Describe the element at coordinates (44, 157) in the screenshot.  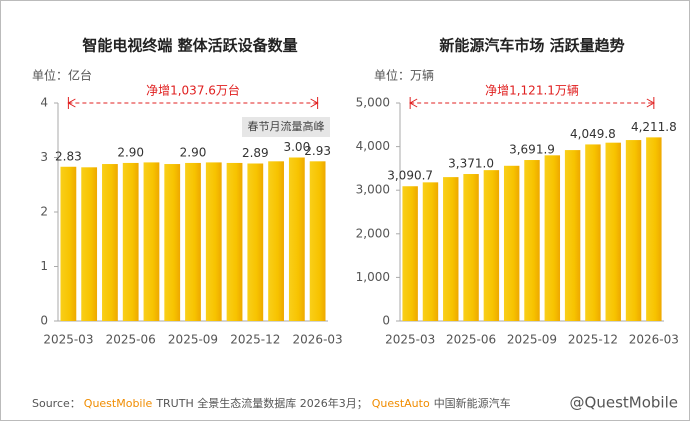
I see `y-tick-label: 3` at that location.